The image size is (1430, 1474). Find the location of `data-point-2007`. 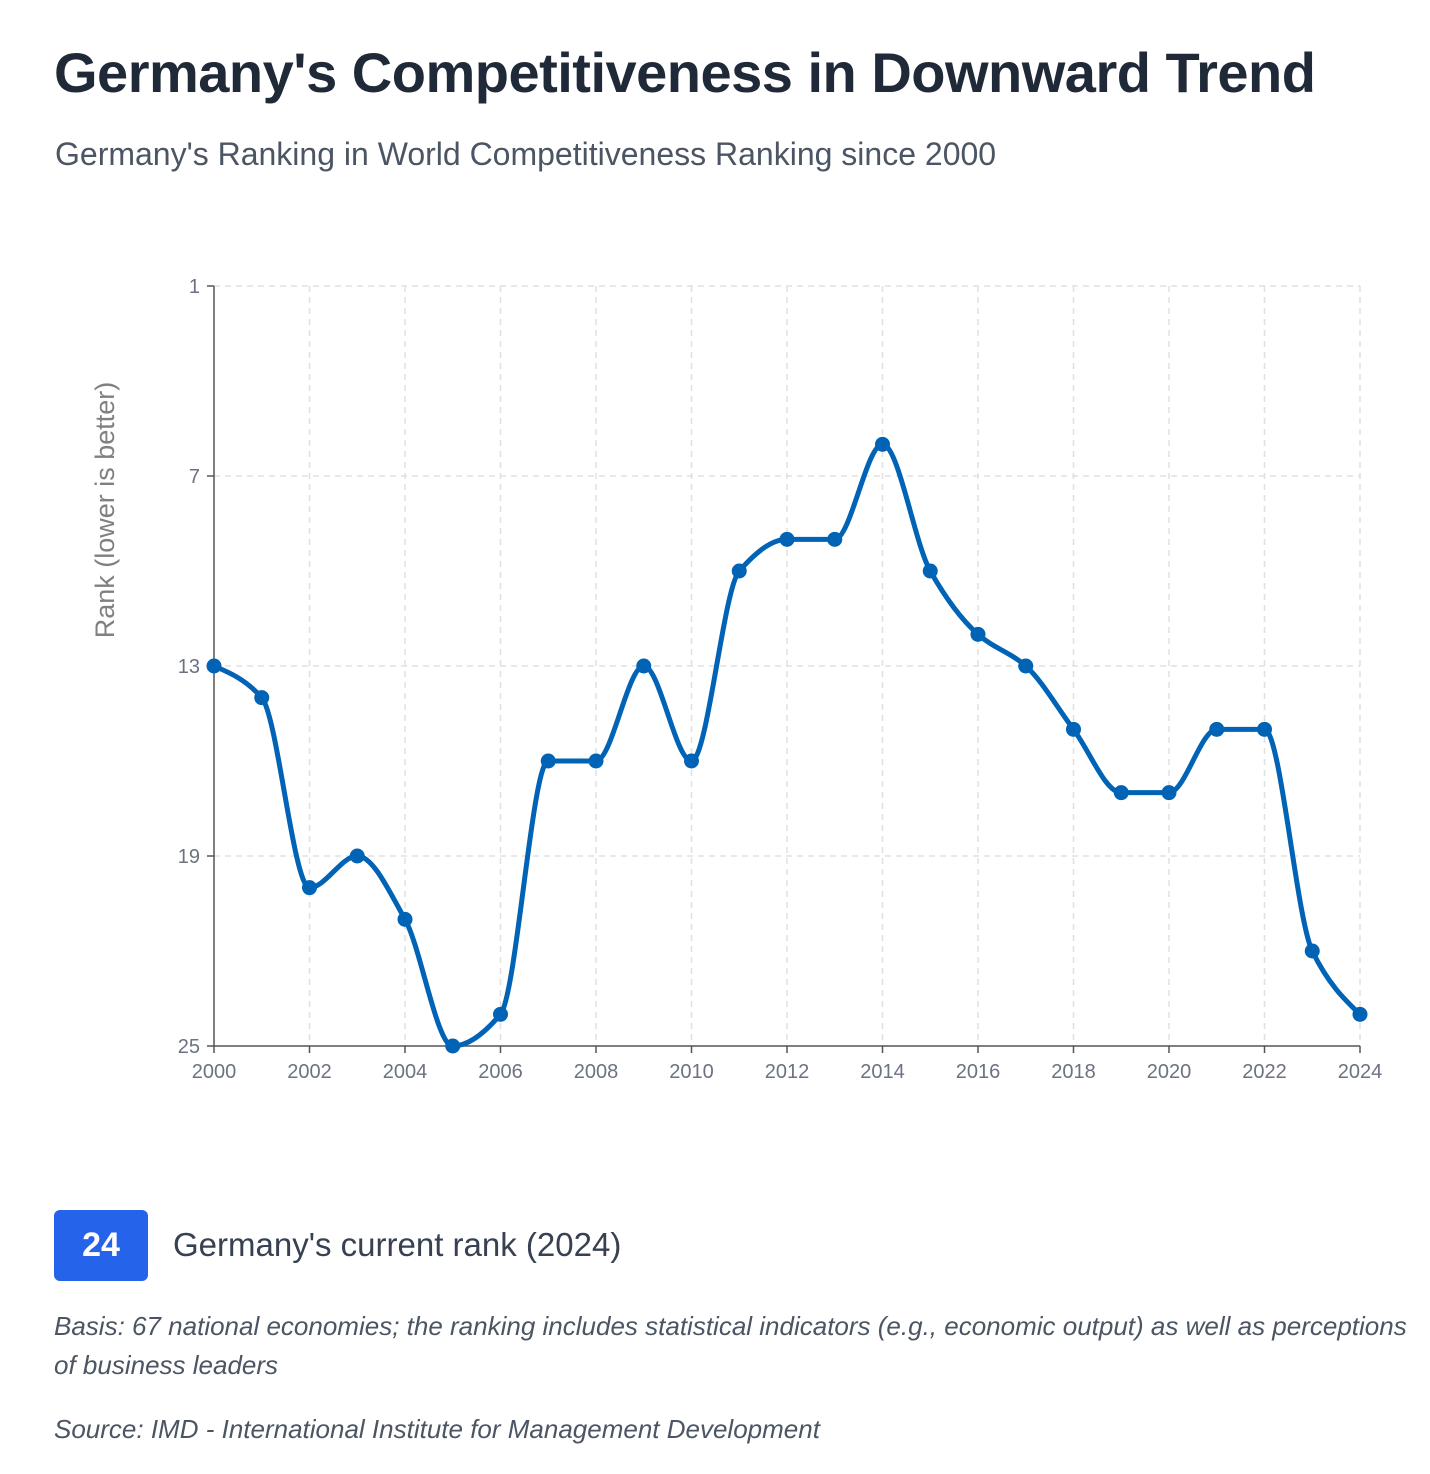

data-point-2007 is located at coordinates (548, 761).